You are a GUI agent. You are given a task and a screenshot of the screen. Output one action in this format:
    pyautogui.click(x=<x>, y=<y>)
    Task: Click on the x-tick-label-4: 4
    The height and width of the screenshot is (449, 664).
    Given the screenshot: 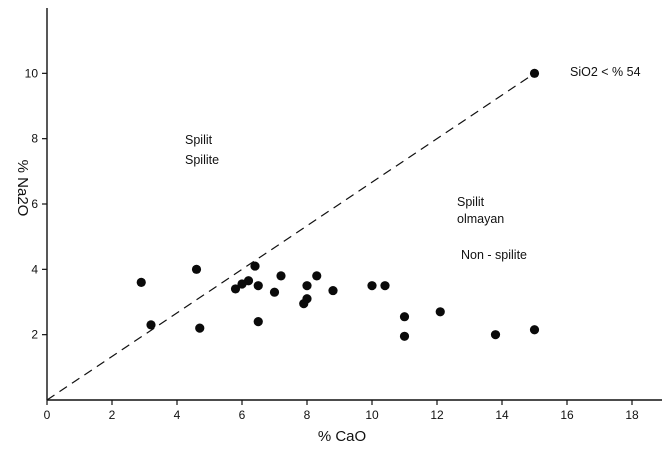 What is the action you would take?
    pyautogui.click(x=177, y=415)
    